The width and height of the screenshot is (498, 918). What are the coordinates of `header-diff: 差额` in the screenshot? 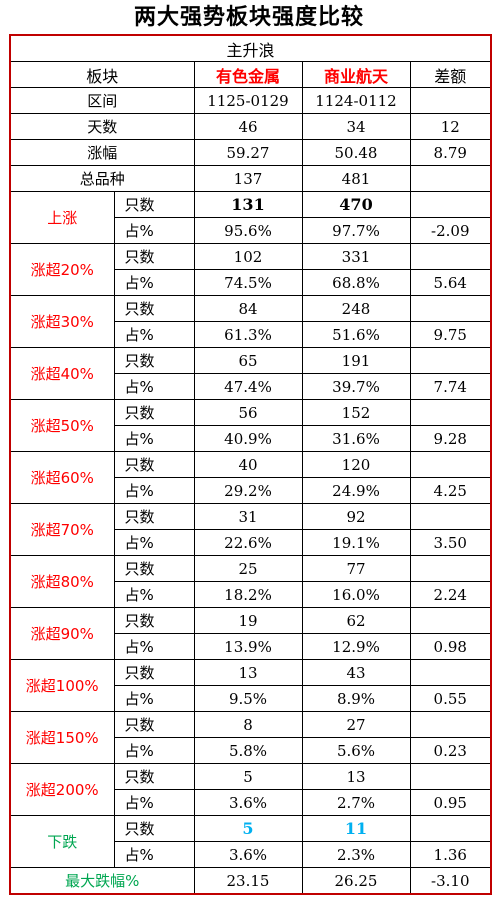 It's located at (450, 74).